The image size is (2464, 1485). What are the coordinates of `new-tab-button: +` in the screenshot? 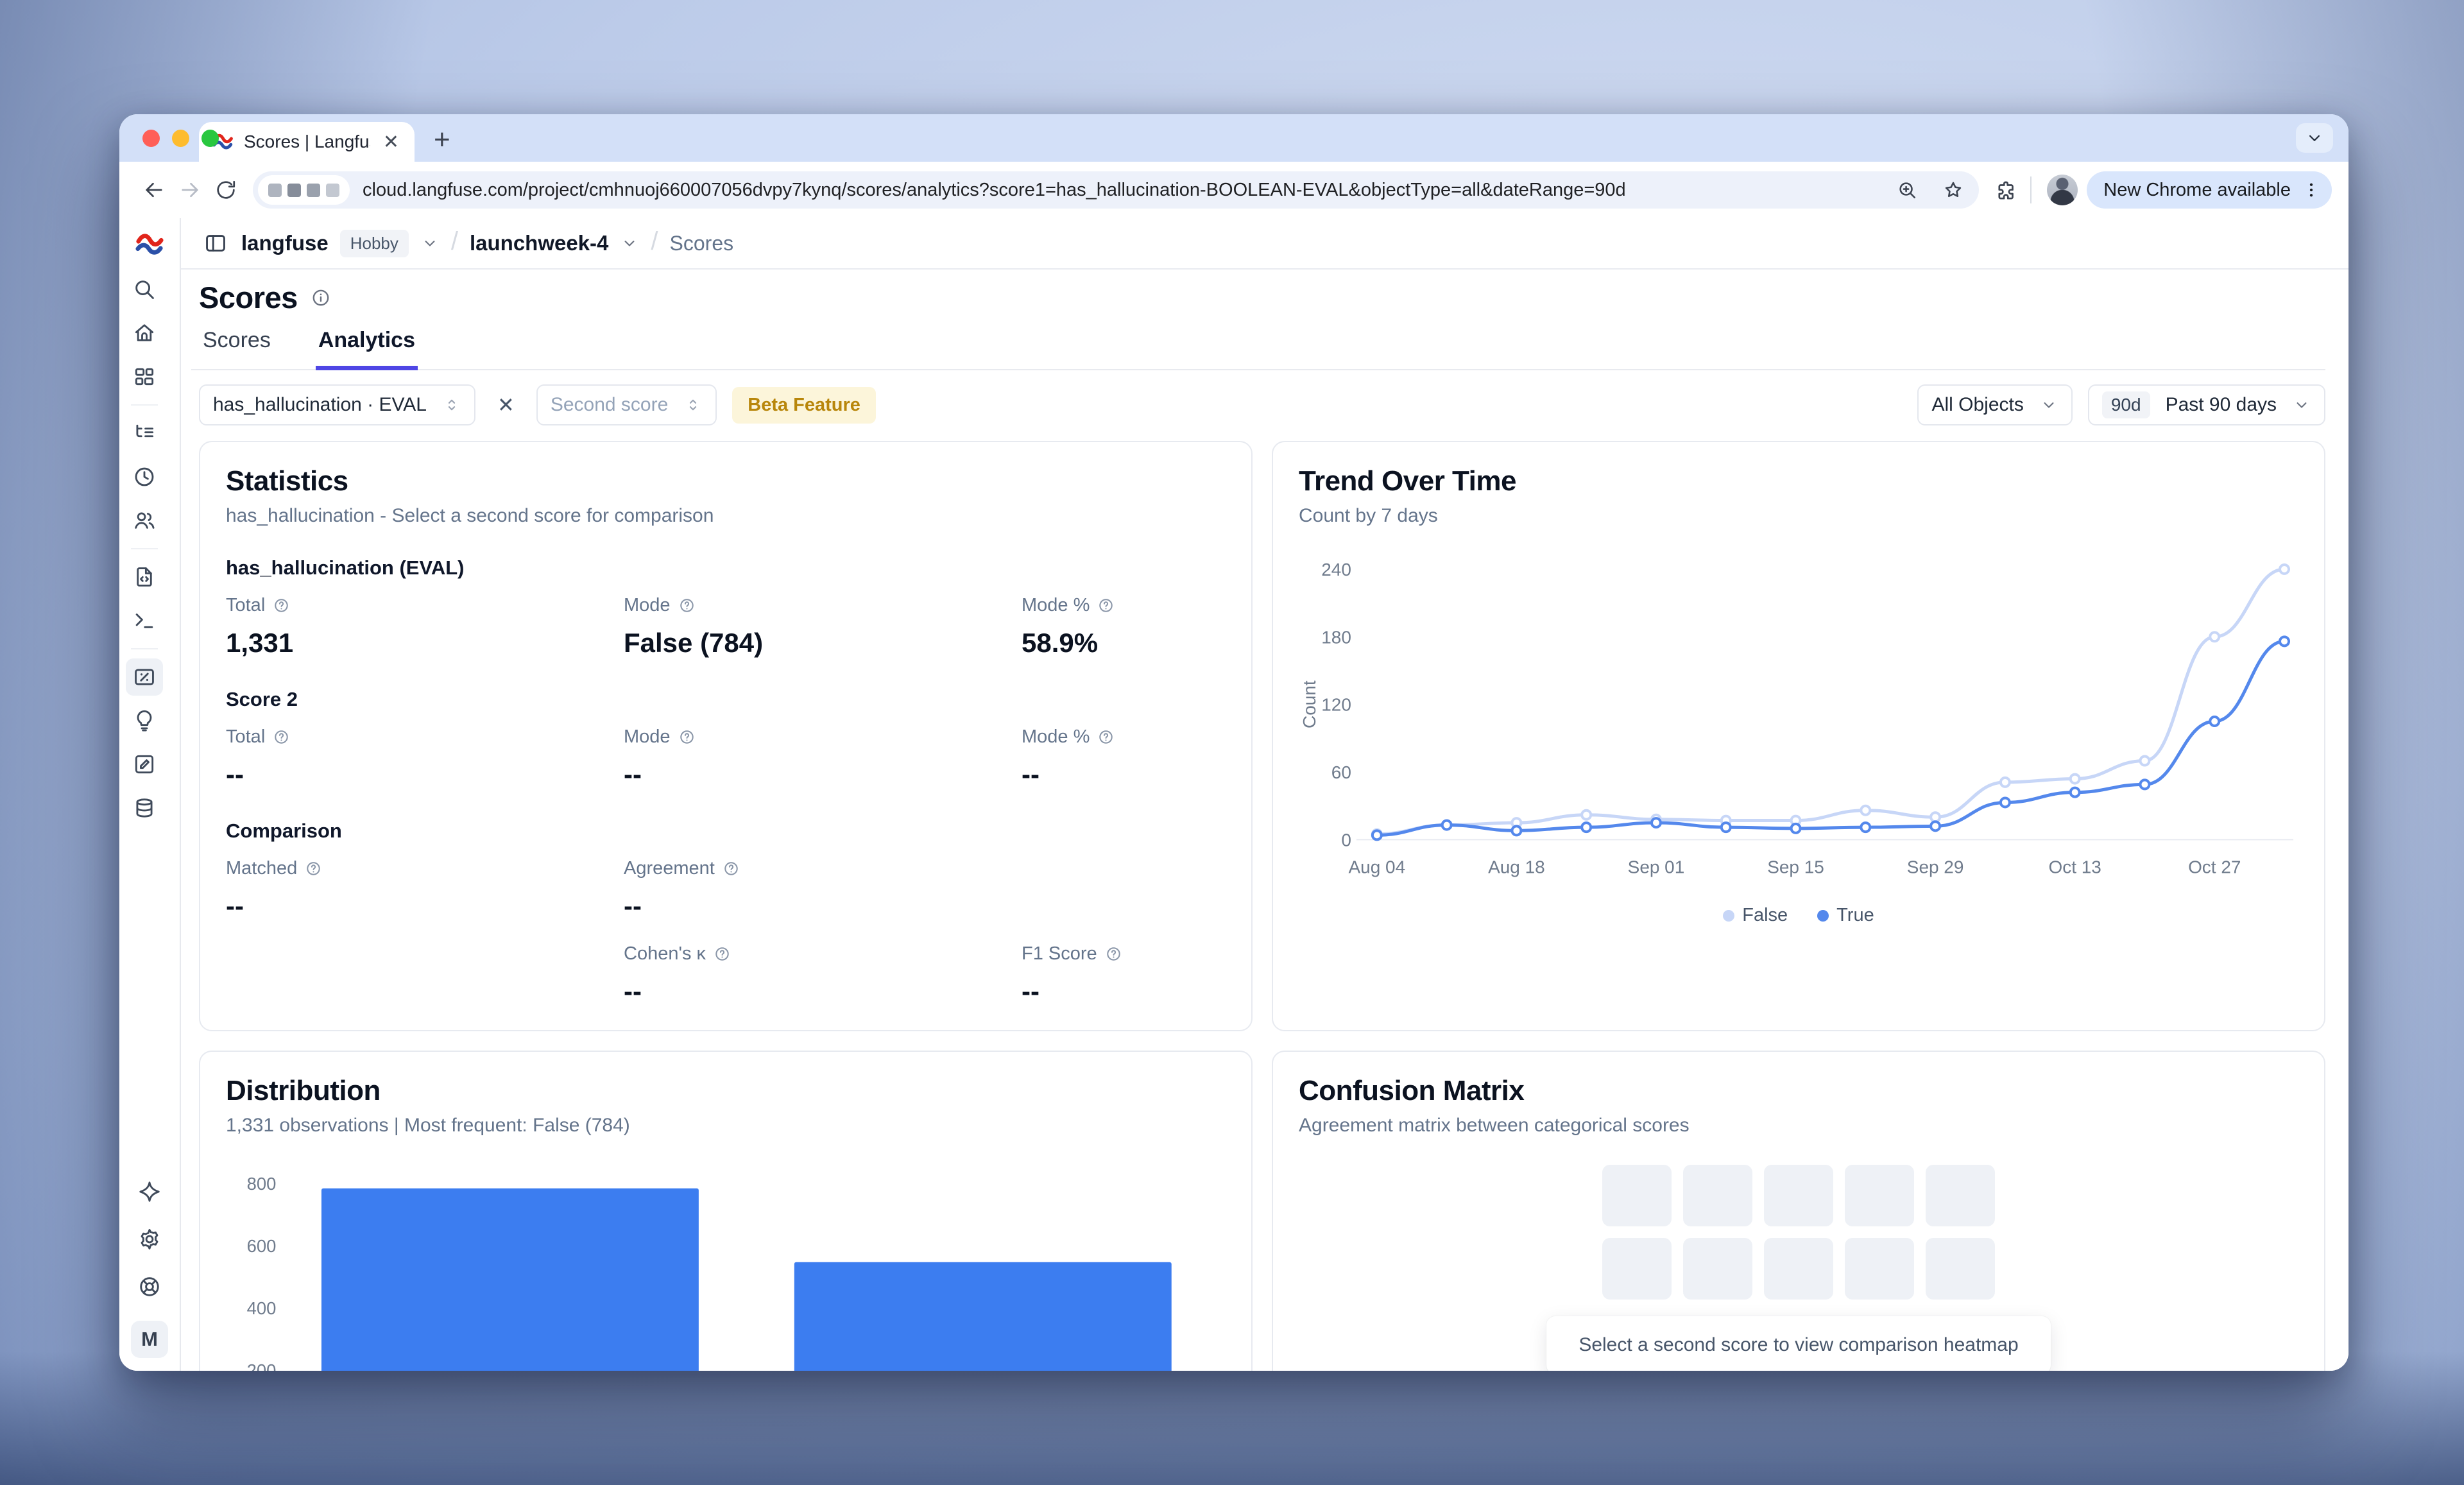 It's located at (442, 139).